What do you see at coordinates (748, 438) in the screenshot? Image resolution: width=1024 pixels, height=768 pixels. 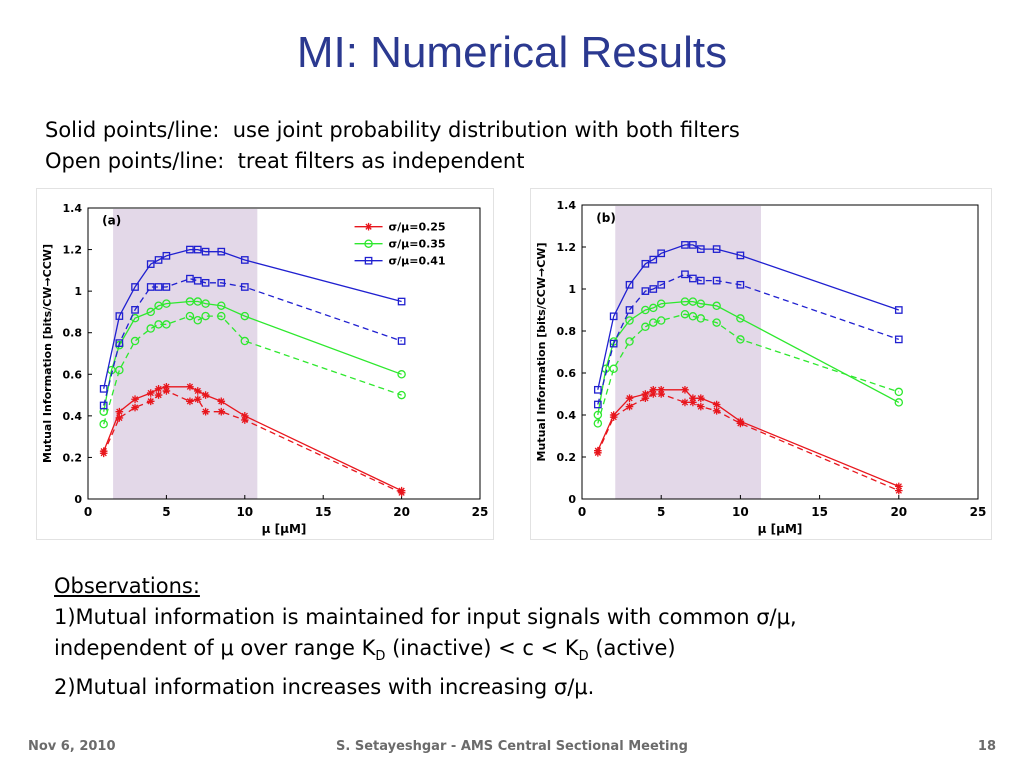 I see `series-line-red-solid` at bounding box center [748, 438].